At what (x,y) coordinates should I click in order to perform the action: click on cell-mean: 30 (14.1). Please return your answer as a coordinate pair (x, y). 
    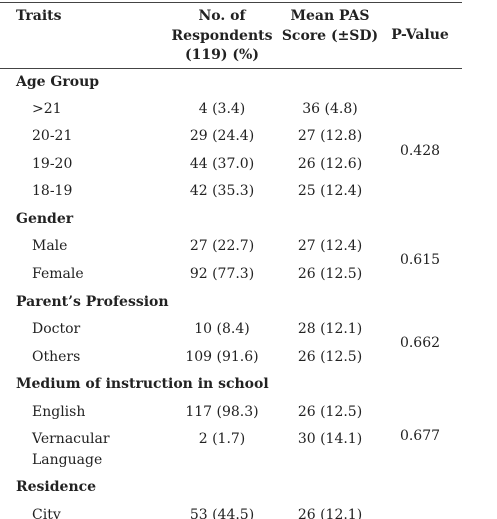
    Looking at the image, I should click on (330, 439).